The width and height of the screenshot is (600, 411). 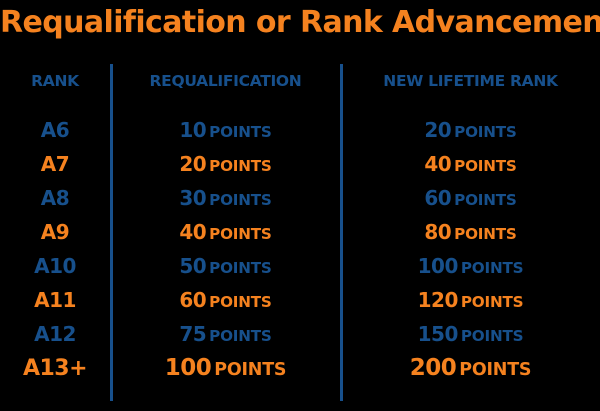 What do you see at coordinates (55, 81) in the screenshot?
I see `column-header-rank: RANK` at bounding box center [55, 81].